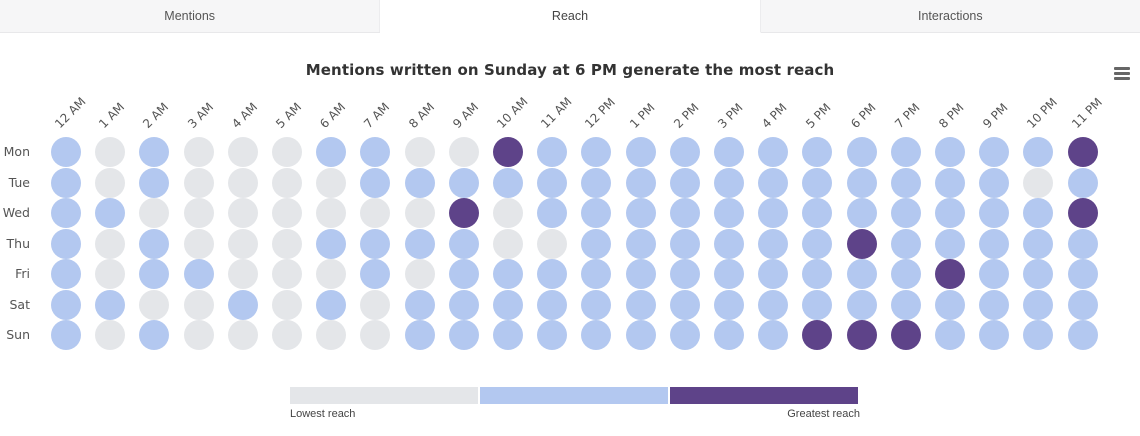 This screenshot has height=436, width=1140. I want to click on tab-reach: Reach, so click(570, 16).